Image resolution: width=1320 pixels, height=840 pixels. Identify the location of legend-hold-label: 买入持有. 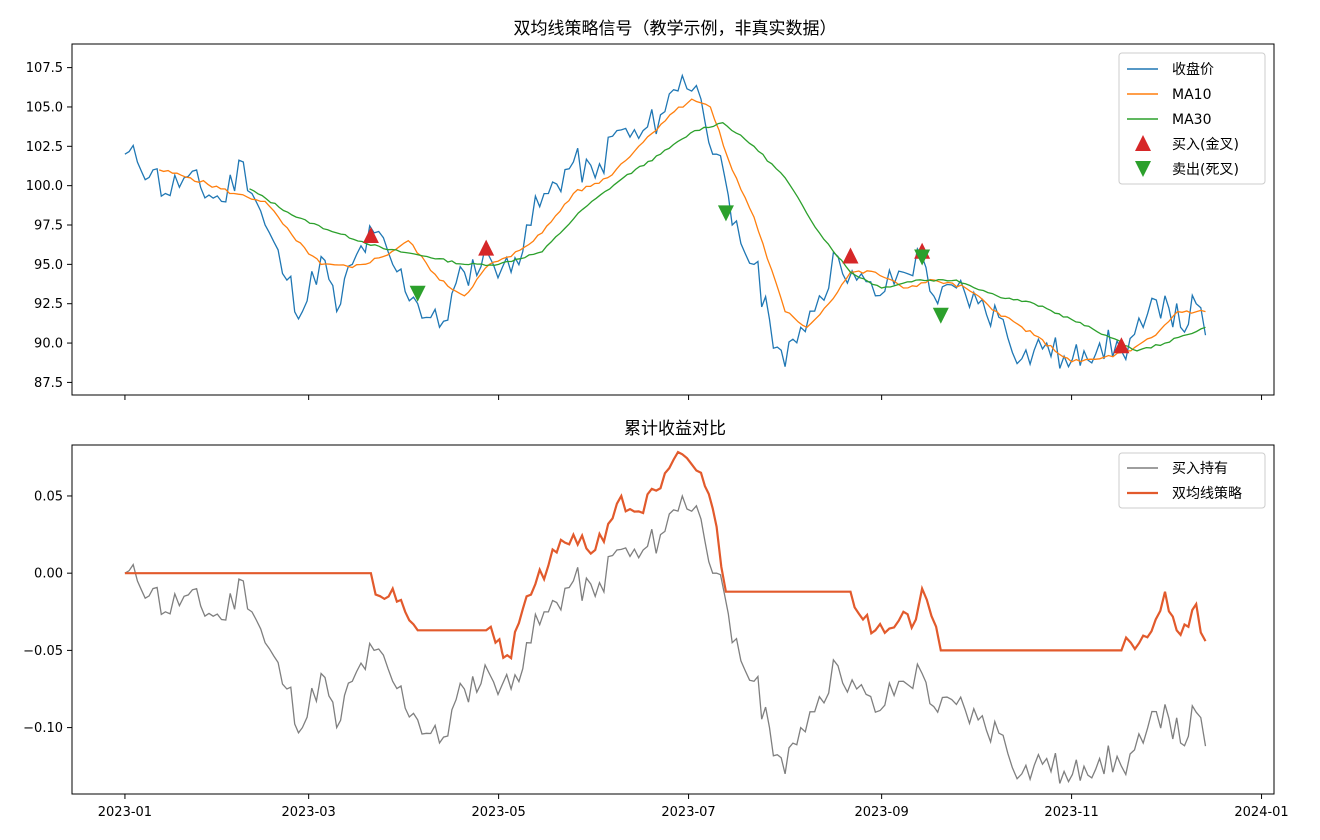
(1200, 469).